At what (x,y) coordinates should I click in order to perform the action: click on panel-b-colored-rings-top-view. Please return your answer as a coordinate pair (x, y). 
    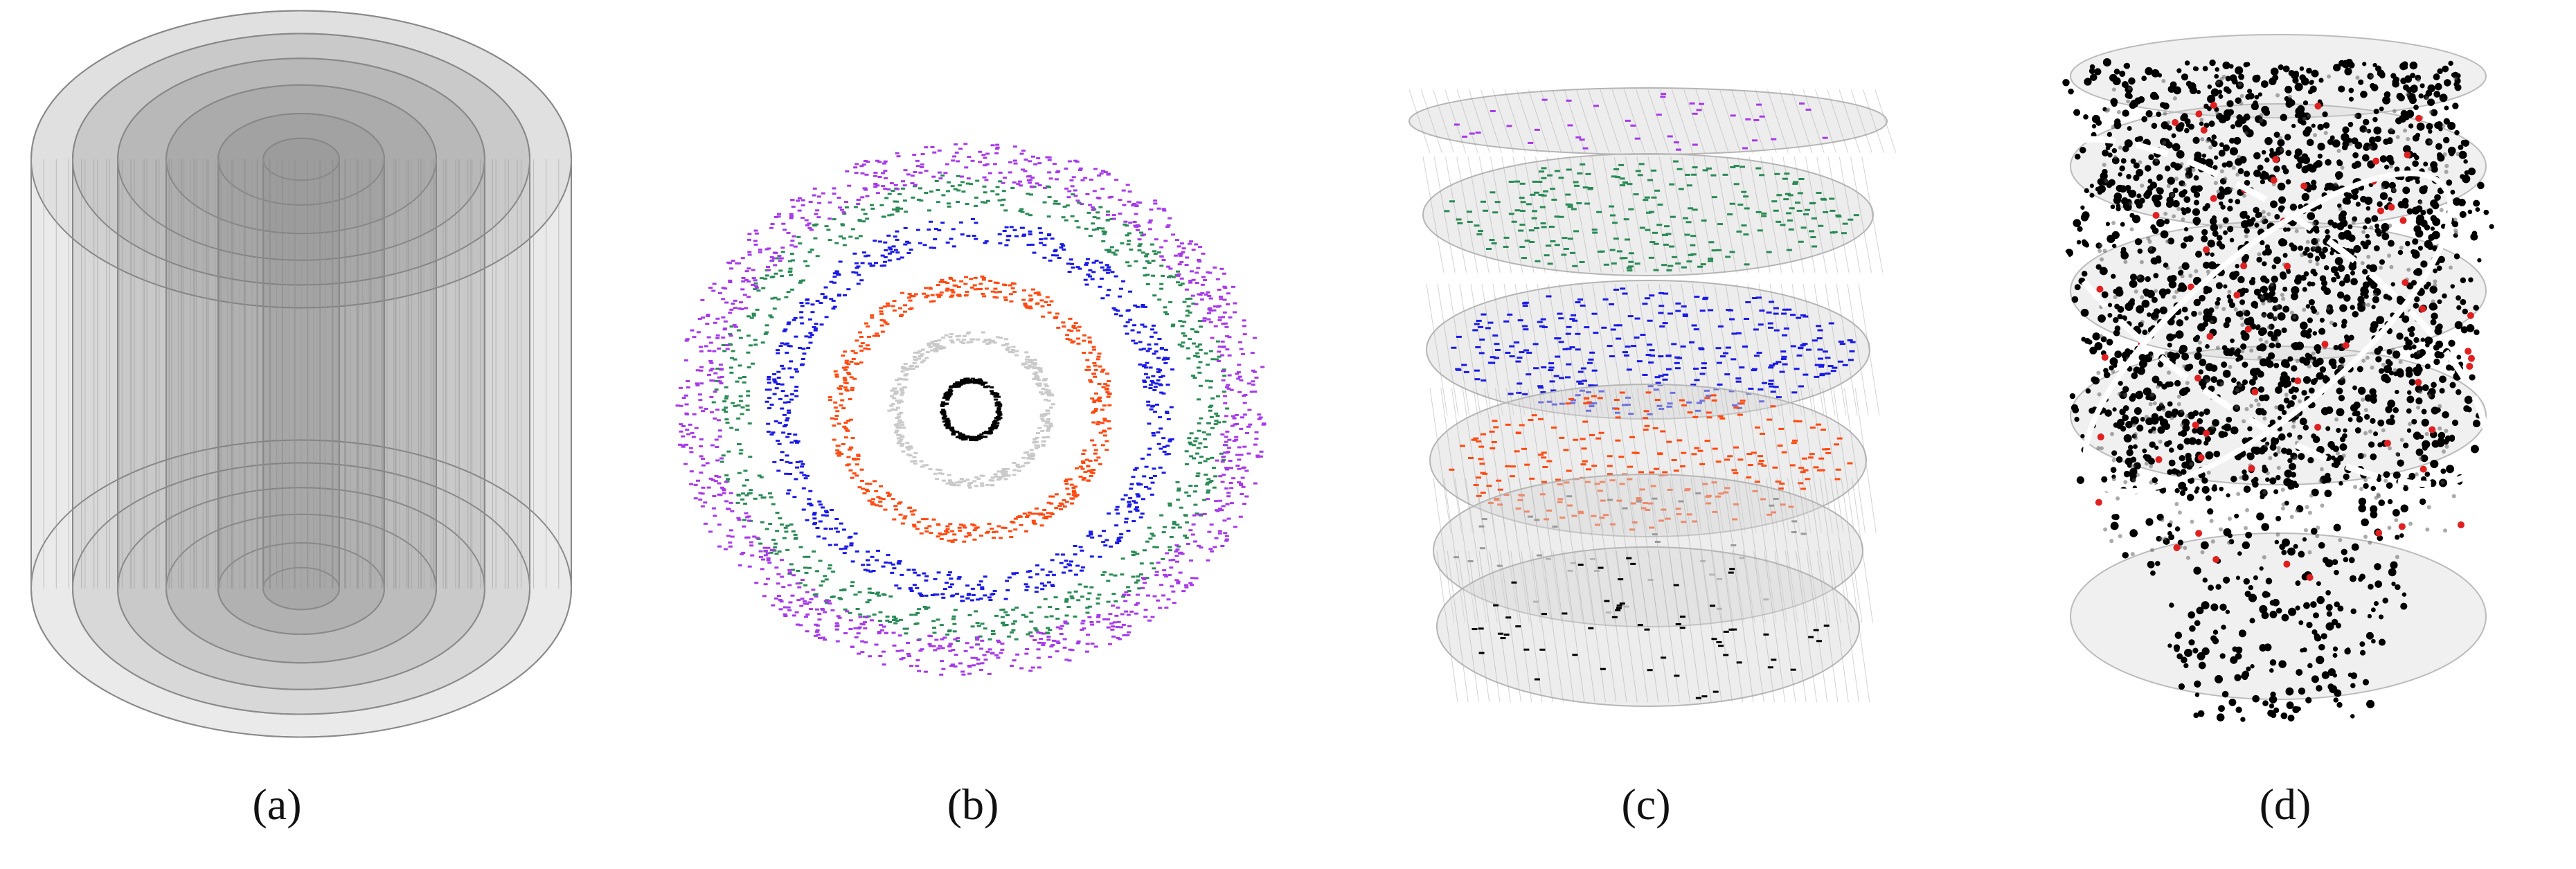
    Looking at the image, I should click on (971, 410).